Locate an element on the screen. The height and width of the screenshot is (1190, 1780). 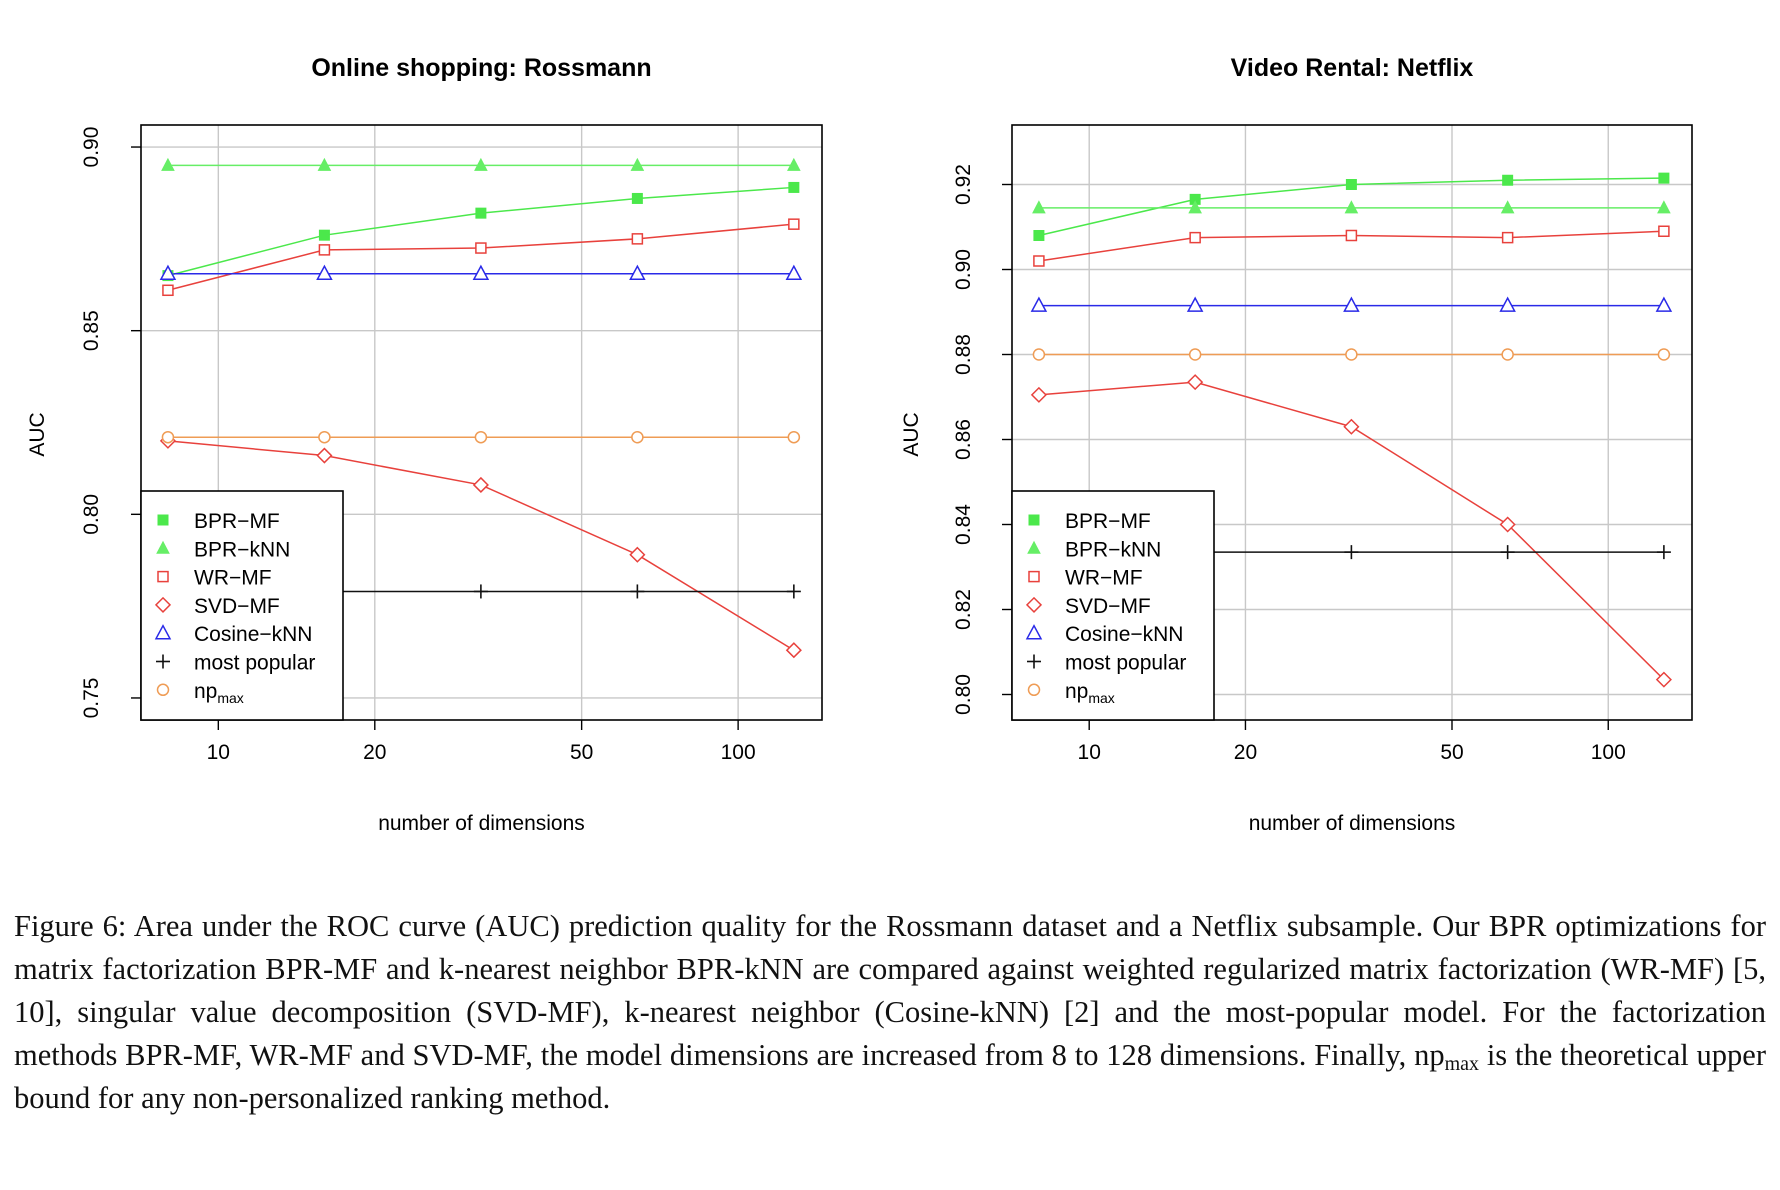
y-tick-label-1: 0.80 is located at coordinates (91, 514).